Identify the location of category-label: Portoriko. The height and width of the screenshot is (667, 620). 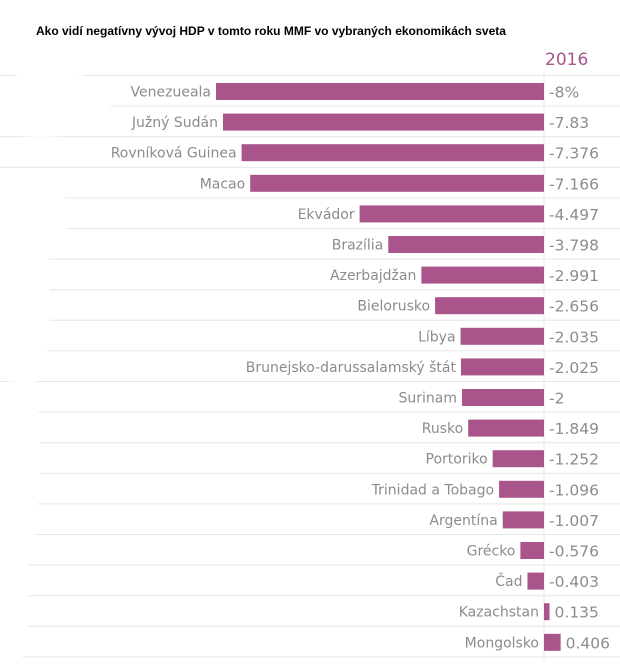
(457, 460).